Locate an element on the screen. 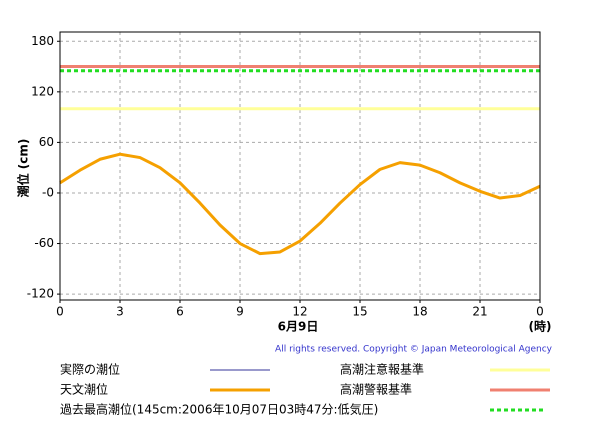 Image resolution: width=600 pixels, height=444 pixels. y-tick-label: 60 is located at coordinates (46, 142).